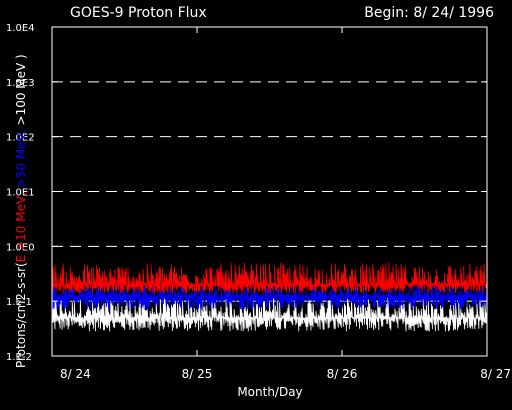 Image resolution: width=512 pixels, height=410 pixels. I want to click on x-tick-label: 8/ 25, so click(197, 374).